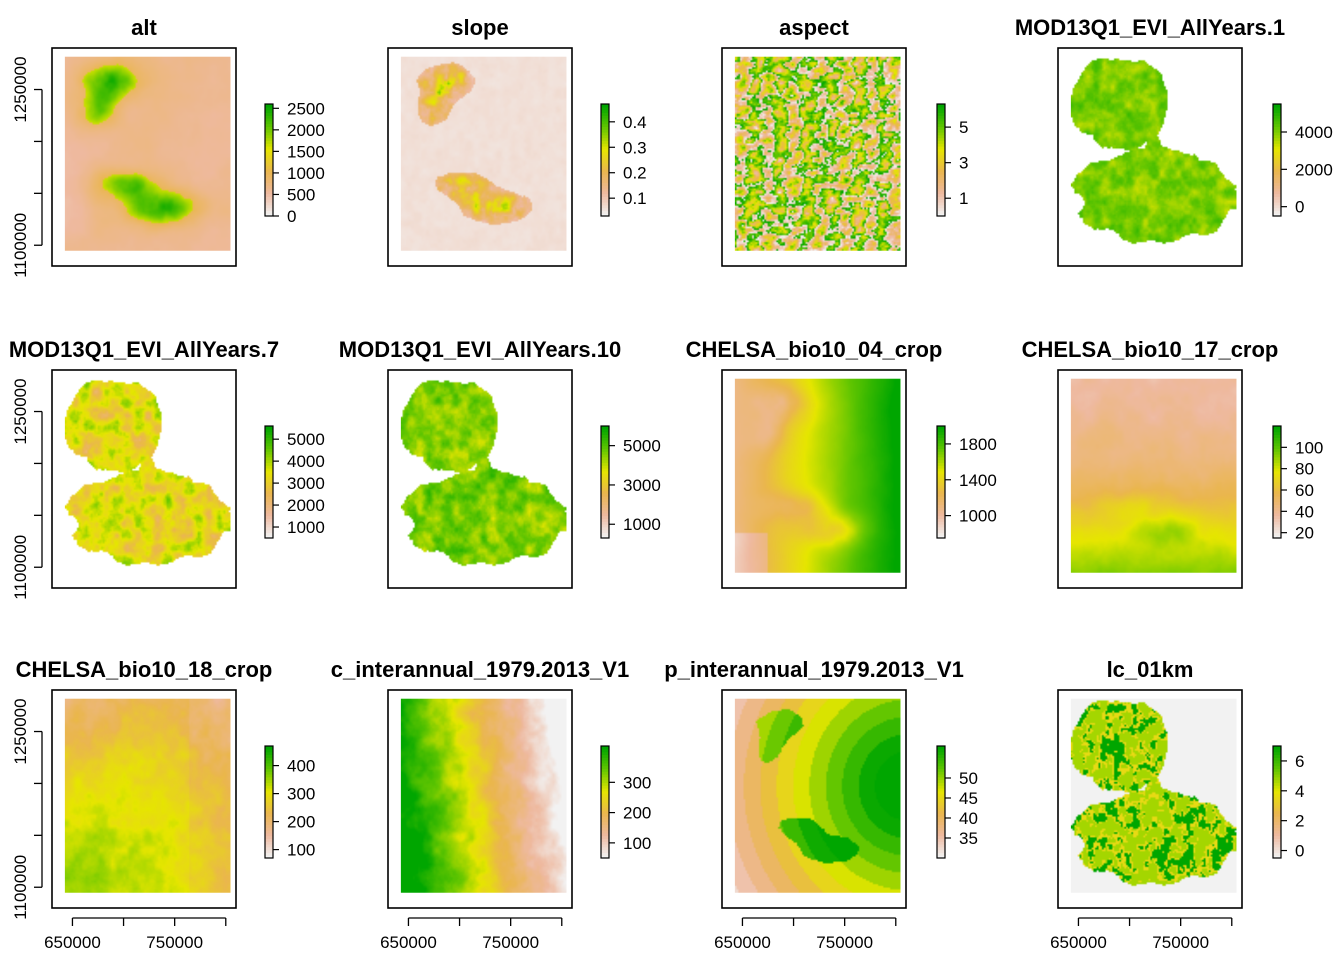  What do you see at coordinates (630, 482) in the screenshot?
I see `legend-colorbar: 1000 3000 5000` at bounding box center [630, 482].